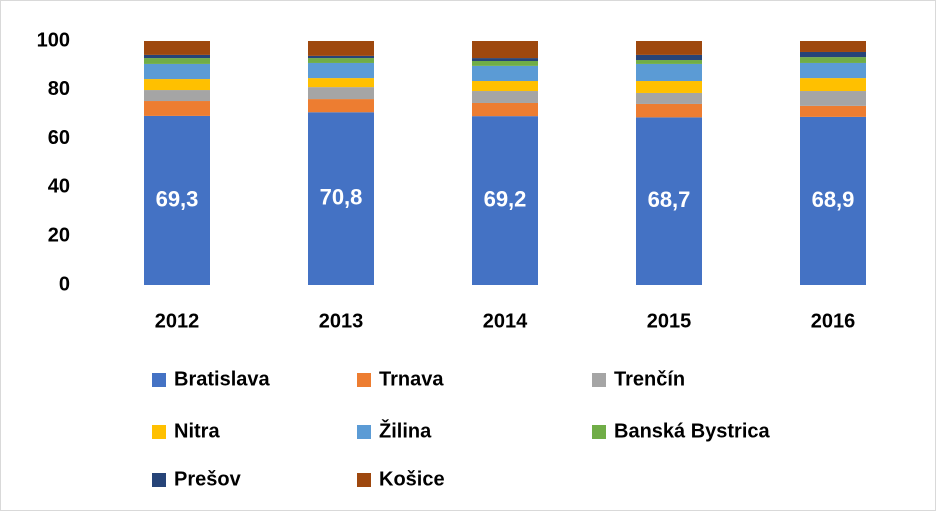  What do you see at coordinates (222, 379) in the screenshot?
I see `legend-label: Bratislava` at bounding box center [222, 379].